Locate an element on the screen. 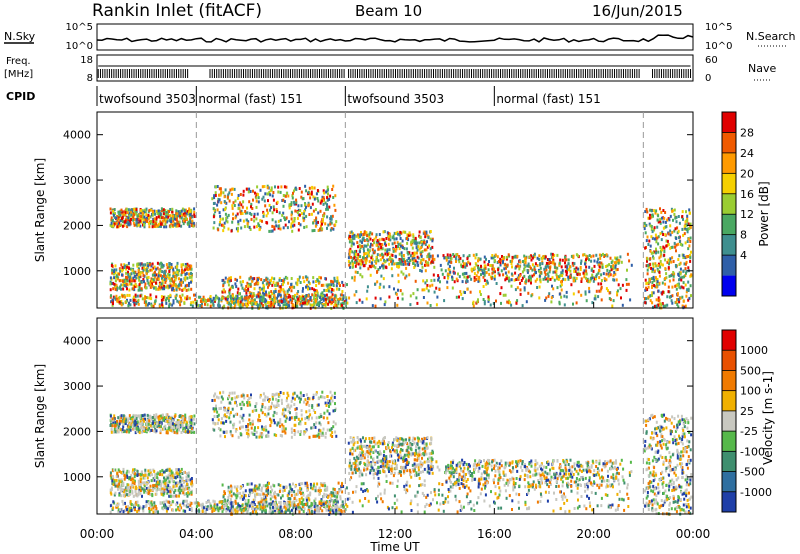 This screenshot has height=554, width=800. nave-tick-top: 60 is located at coordinates (711, 60).